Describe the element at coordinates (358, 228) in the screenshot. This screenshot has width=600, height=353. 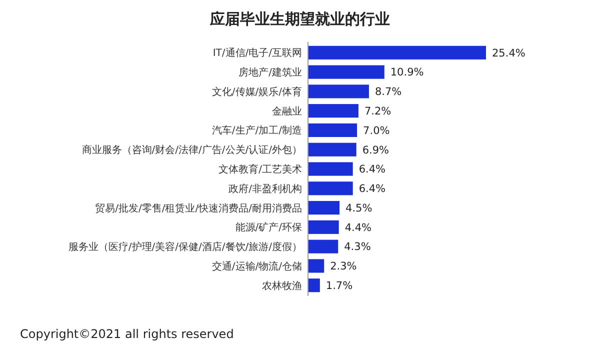
I see `data-label: 4.4%` at that location.